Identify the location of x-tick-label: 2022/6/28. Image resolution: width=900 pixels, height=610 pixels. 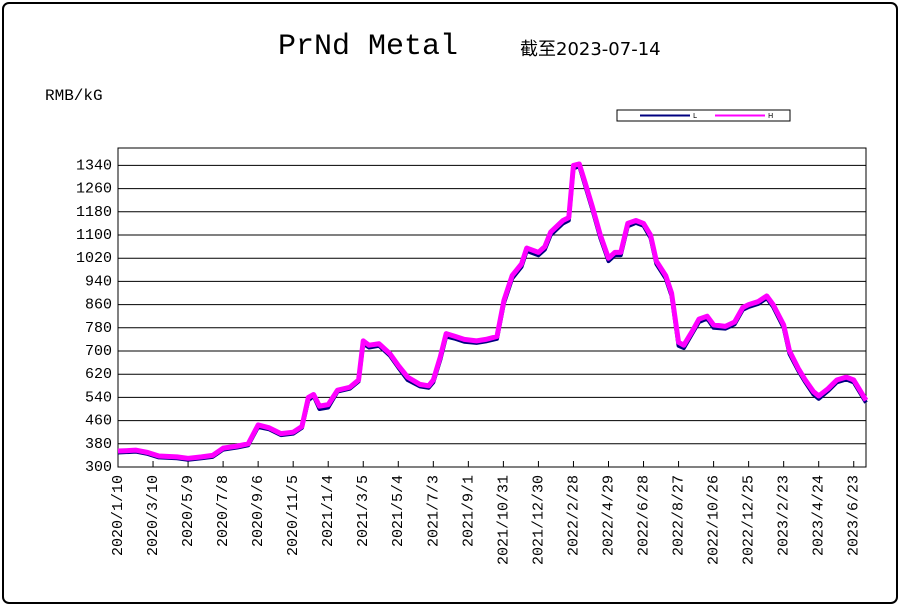
(643, 515).